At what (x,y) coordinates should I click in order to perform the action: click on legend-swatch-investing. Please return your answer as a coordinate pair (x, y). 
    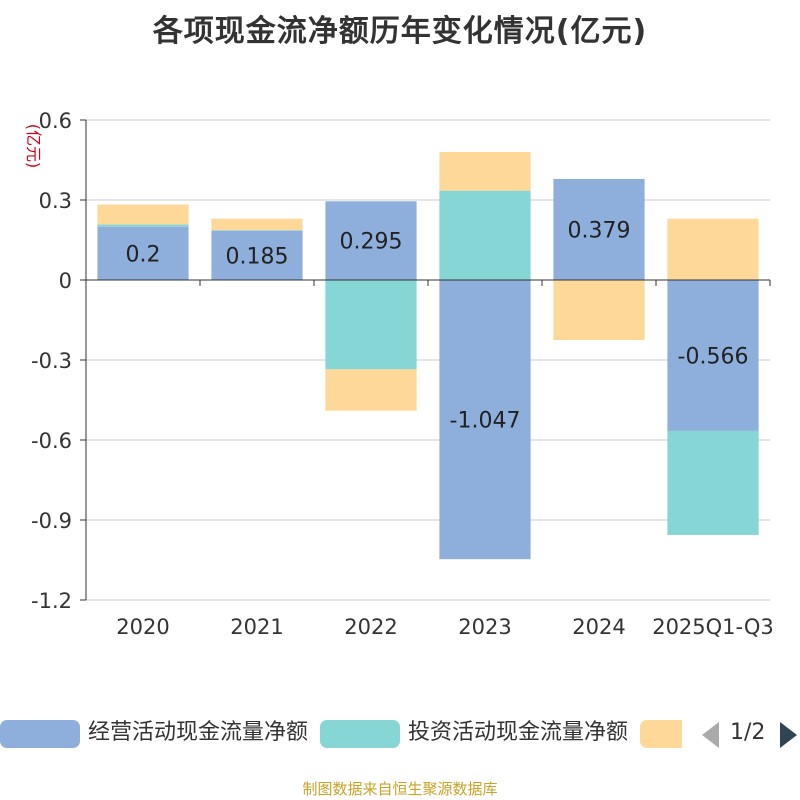
    Looking at the image, I should click on (360, 734).